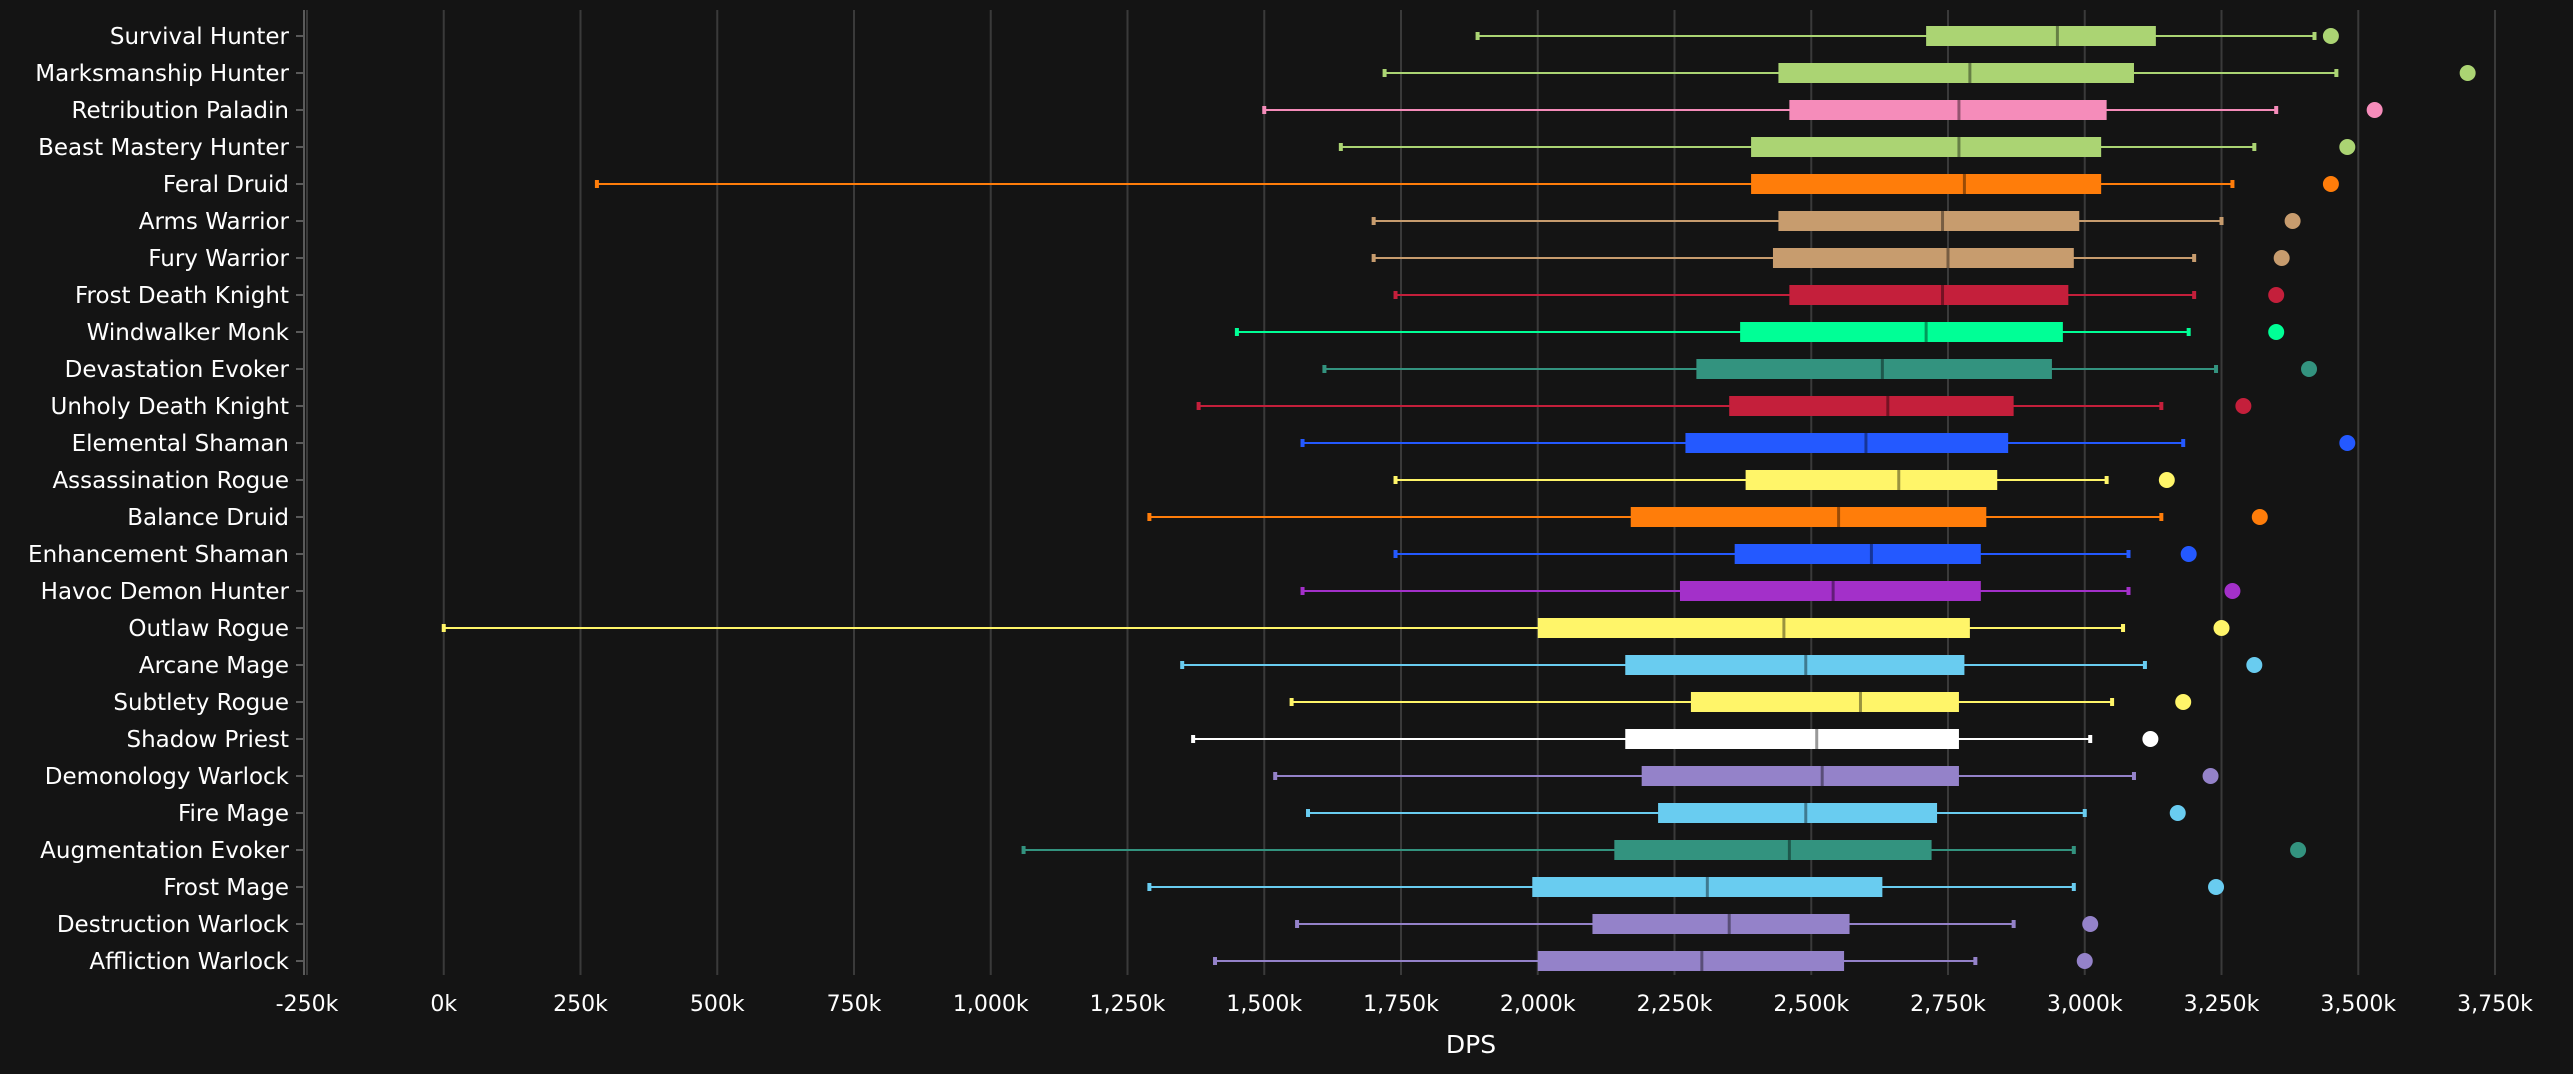 The height and width of the screenshot is (1074, 2573). I want to click on category-label: Devastation Evoker, so click(177, 370).